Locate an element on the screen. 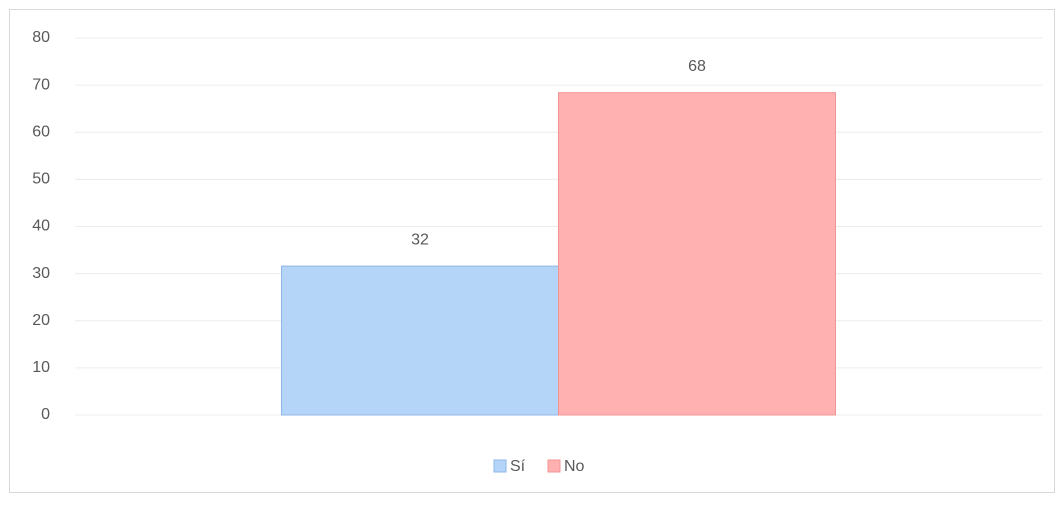 This screenshot has width=1064, height=507. y-tick-label: 20 is located at coordinates (41, 320).